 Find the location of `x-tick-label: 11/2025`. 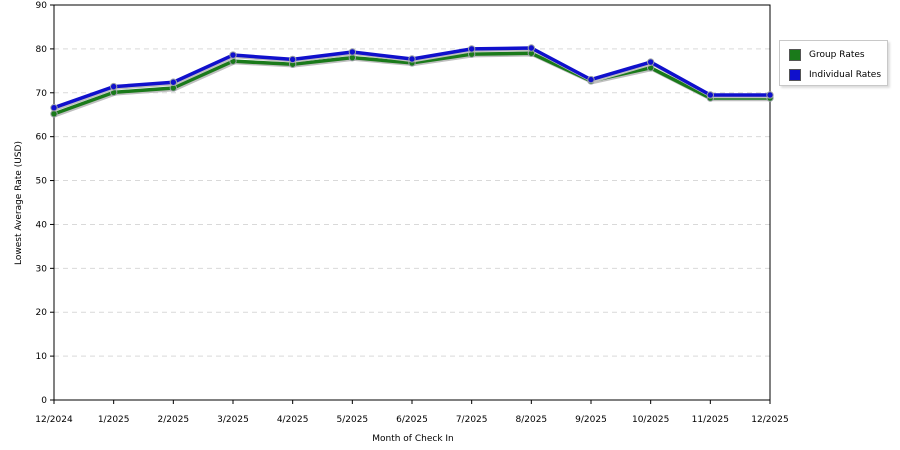

x-tick-label: 11/2025 is located at coordinates (710, 420).